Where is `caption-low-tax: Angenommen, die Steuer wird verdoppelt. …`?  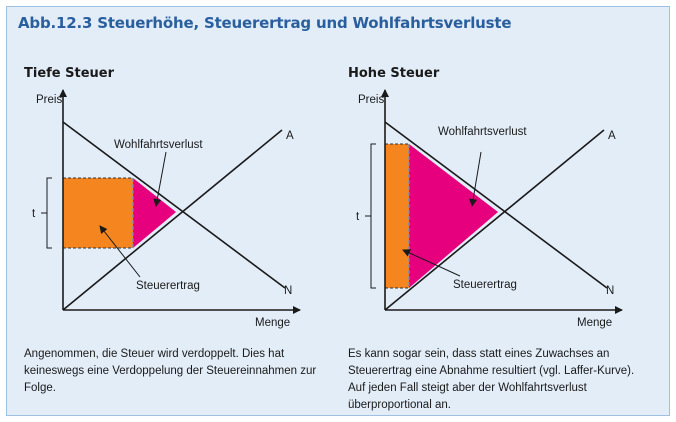 caption-low-tax: Angenommen, die Steuer wird verdoppelt. … is located at coordinates (170, 371).